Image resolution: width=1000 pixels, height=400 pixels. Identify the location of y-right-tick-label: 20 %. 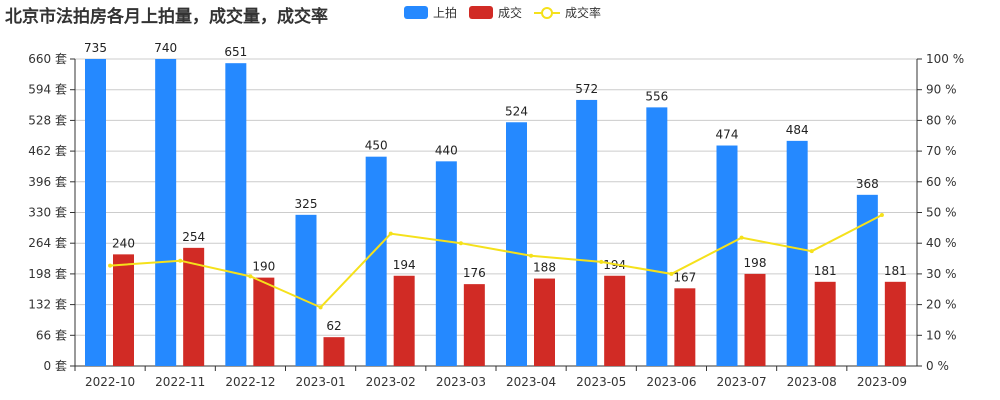
(941, 305).